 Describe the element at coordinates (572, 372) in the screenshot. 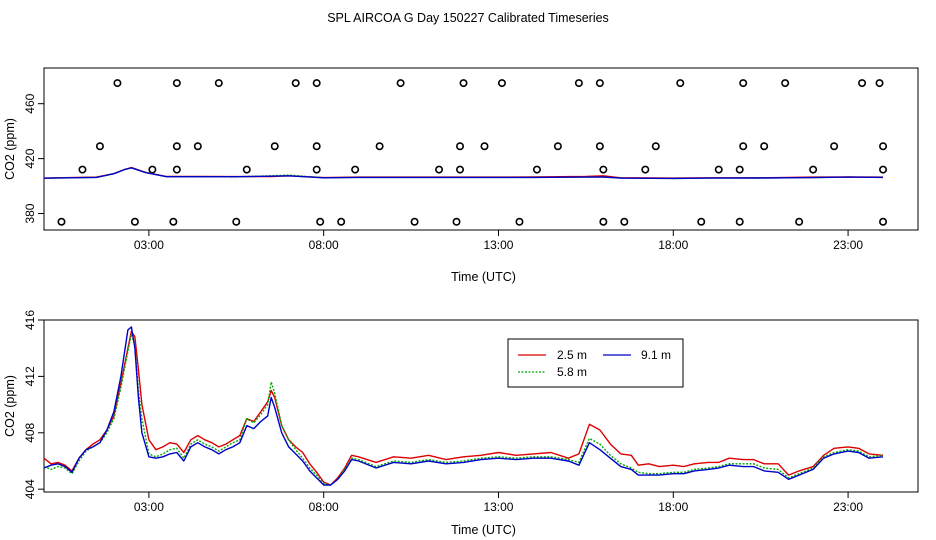

I see `legend-label-5-8m: 5.8 m` at that location.